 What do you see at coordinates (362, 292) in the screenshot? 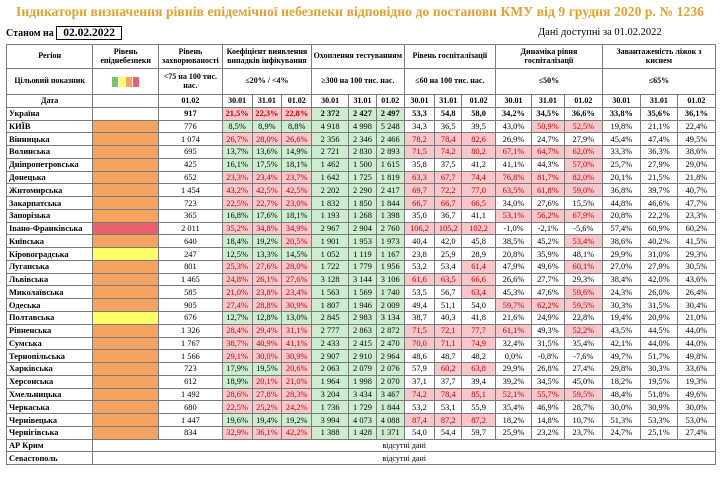
I see `testing-value: 1 569` at bounding box center [362, 292].